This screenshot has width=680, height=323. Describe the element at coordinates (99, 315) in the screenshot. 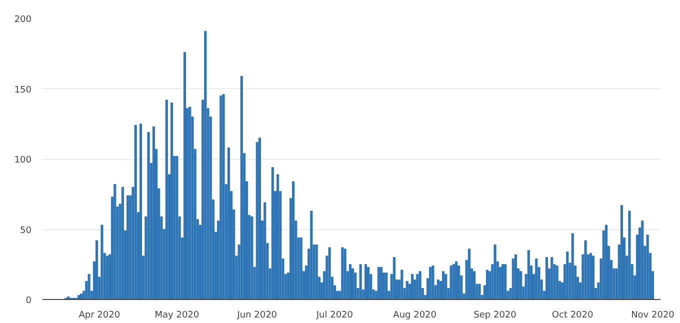

I see `x-tick-label: Apr 2020` at that location.